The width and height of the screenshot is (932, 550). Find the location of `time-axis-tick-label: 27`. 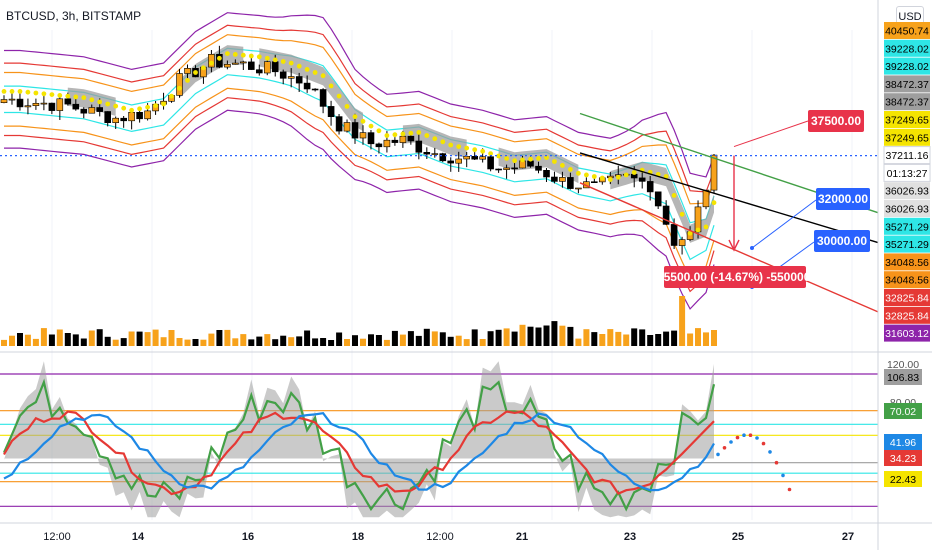

time-axis-tick-label: 27 is located at coordinates (848, 537).